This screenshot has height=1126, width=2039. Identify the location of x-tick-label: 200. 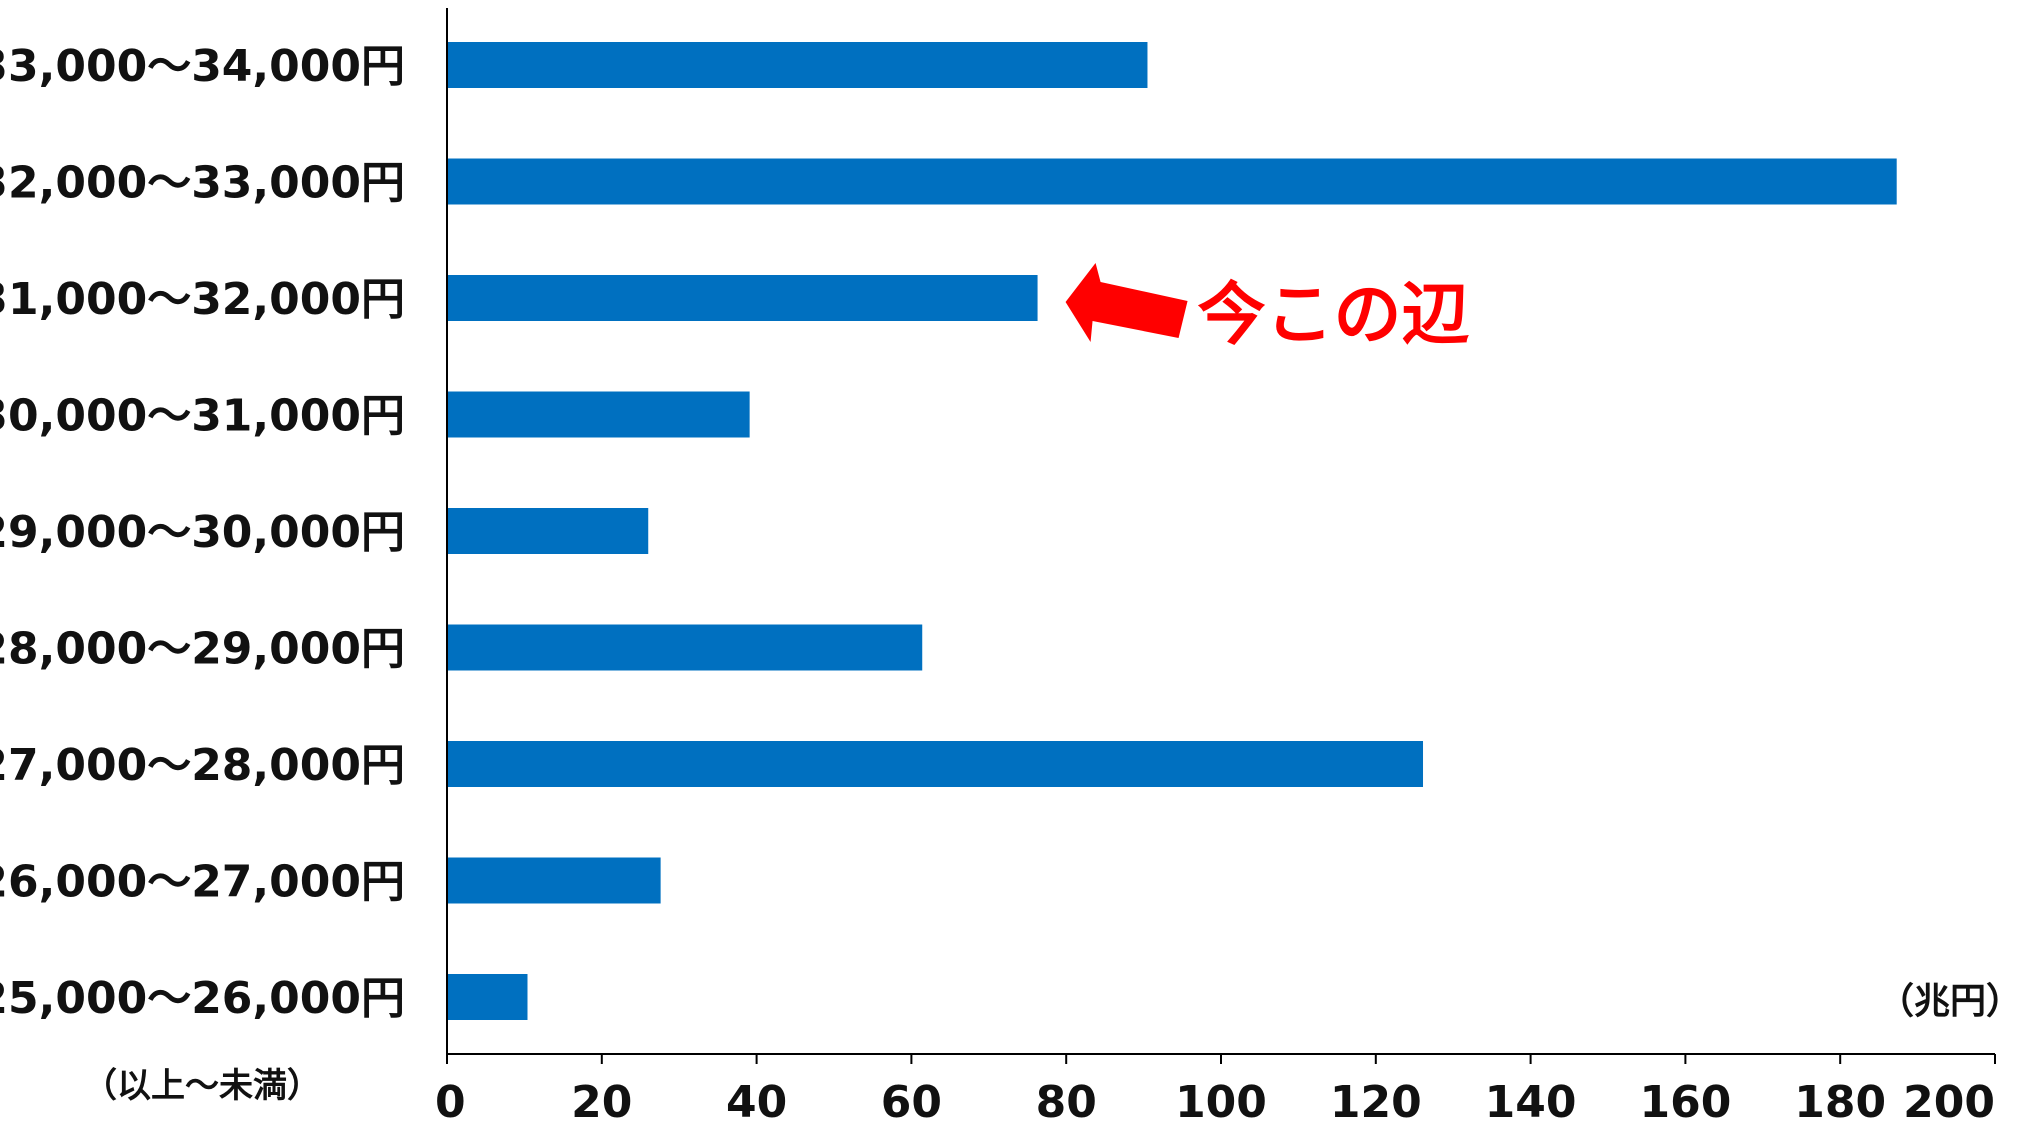
(1949, 1101).